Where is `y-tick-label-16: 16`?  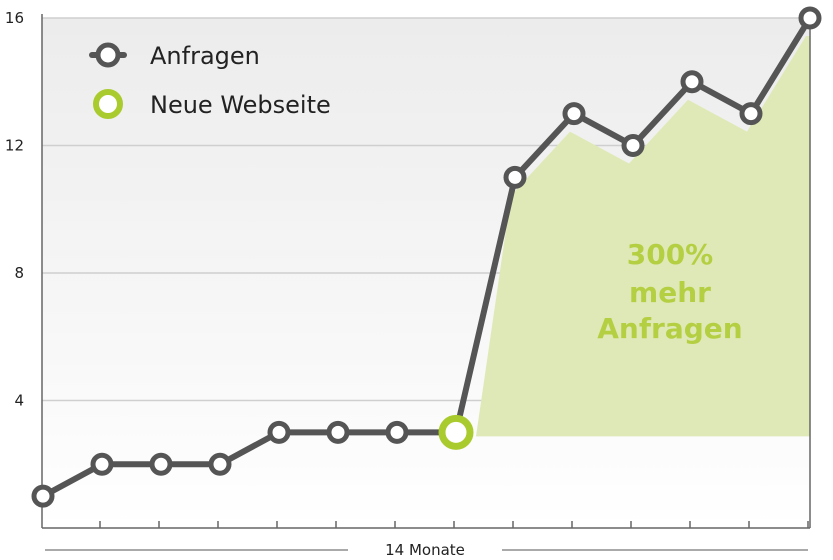 y-tick-label-16: 16 is located at coordinates (14, 18).